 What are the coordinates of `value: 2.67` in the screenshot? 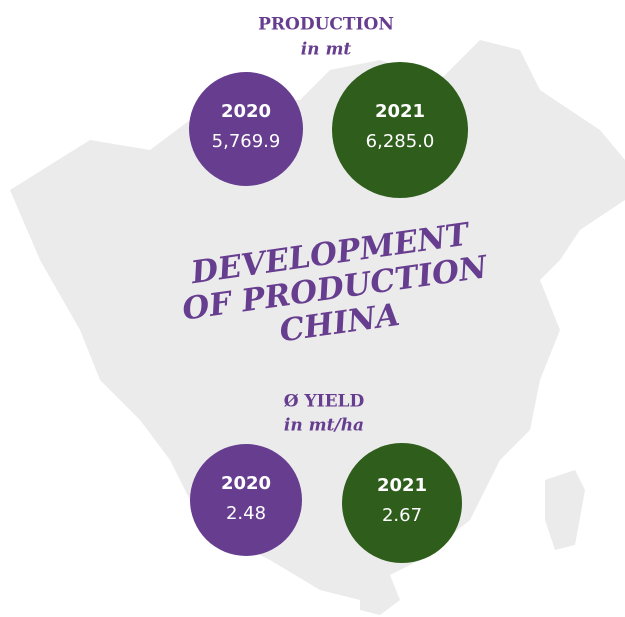 It's located at (402, 515).